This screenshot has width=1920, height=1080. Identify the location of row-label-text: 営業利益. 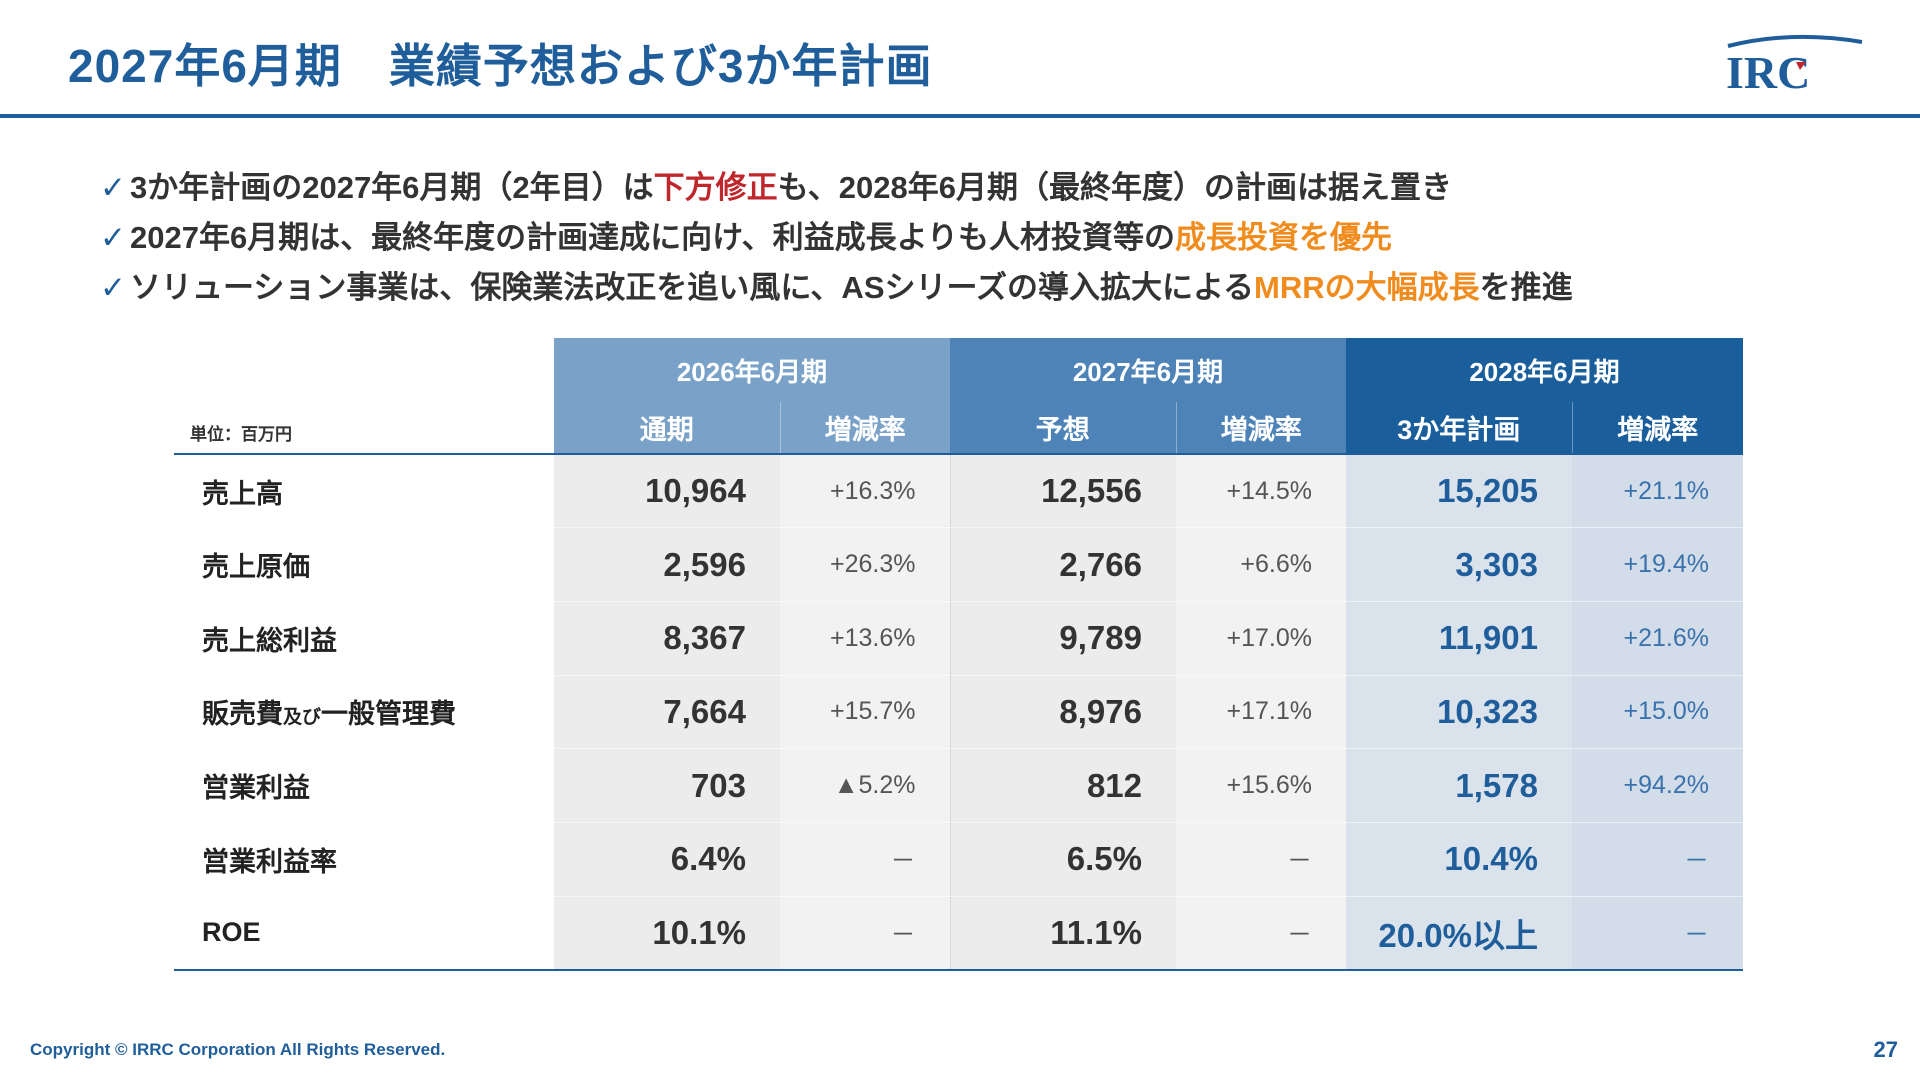
(256, 788).